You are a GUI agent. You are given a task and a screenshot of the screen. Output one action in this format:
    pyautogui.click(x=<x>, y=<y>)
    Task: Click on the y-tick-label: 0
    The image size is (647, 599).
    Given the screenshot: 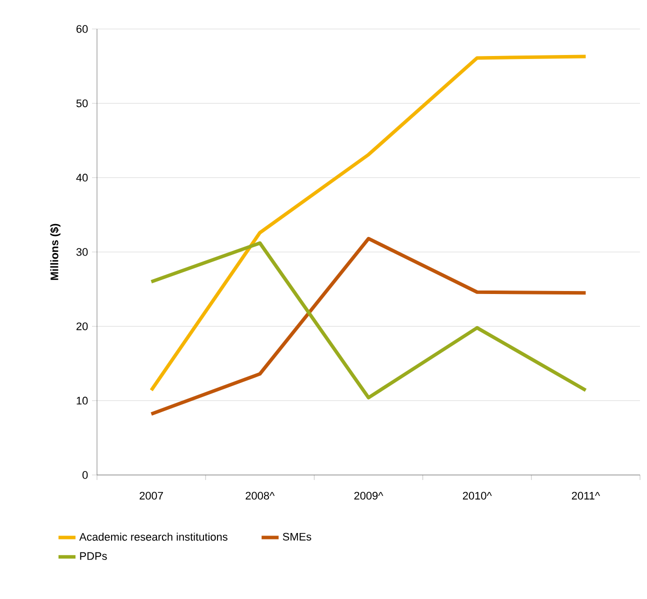 What is the action you would take?
    pyautogui.click(x=85, y=475)
    